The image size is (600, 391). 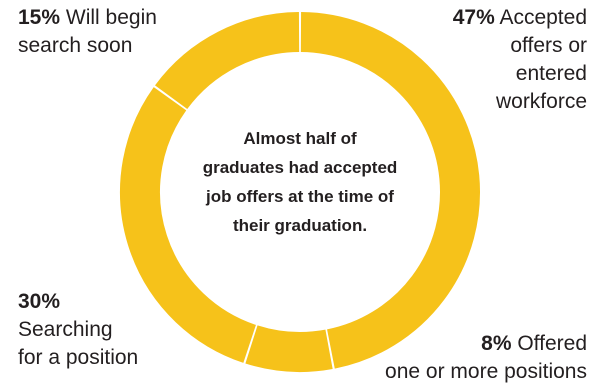 I want to click on slice-text: offers or, so click(x=548, y=45).